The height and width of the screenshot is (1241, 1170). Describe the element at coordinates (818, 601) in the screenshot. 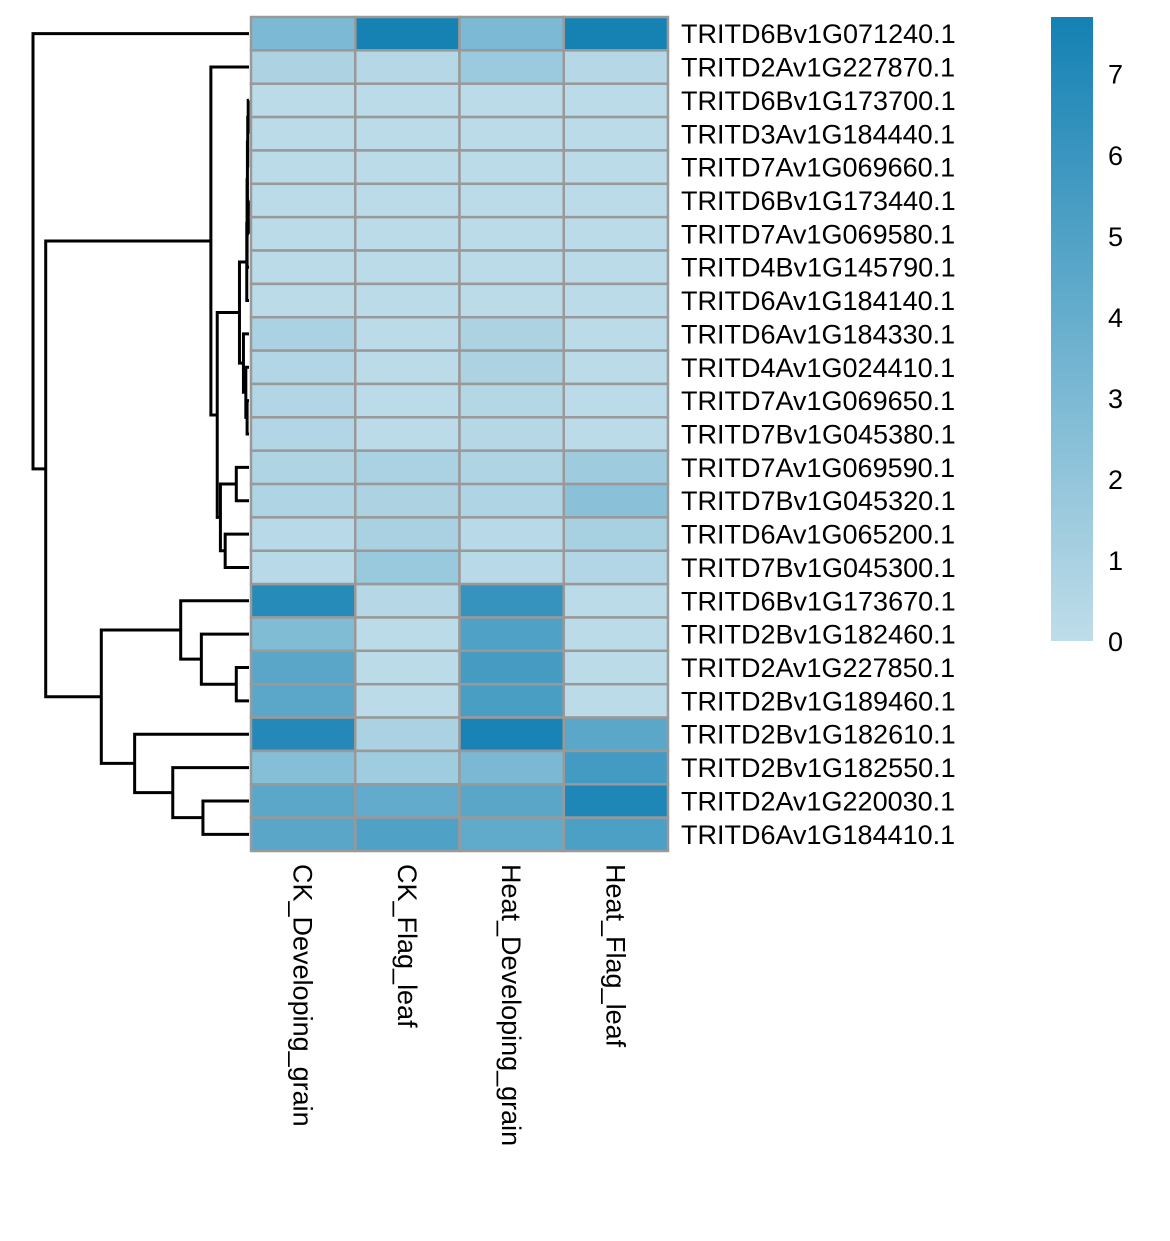

I see `row-label: TRITD6Bv1G173670.1` at that location.